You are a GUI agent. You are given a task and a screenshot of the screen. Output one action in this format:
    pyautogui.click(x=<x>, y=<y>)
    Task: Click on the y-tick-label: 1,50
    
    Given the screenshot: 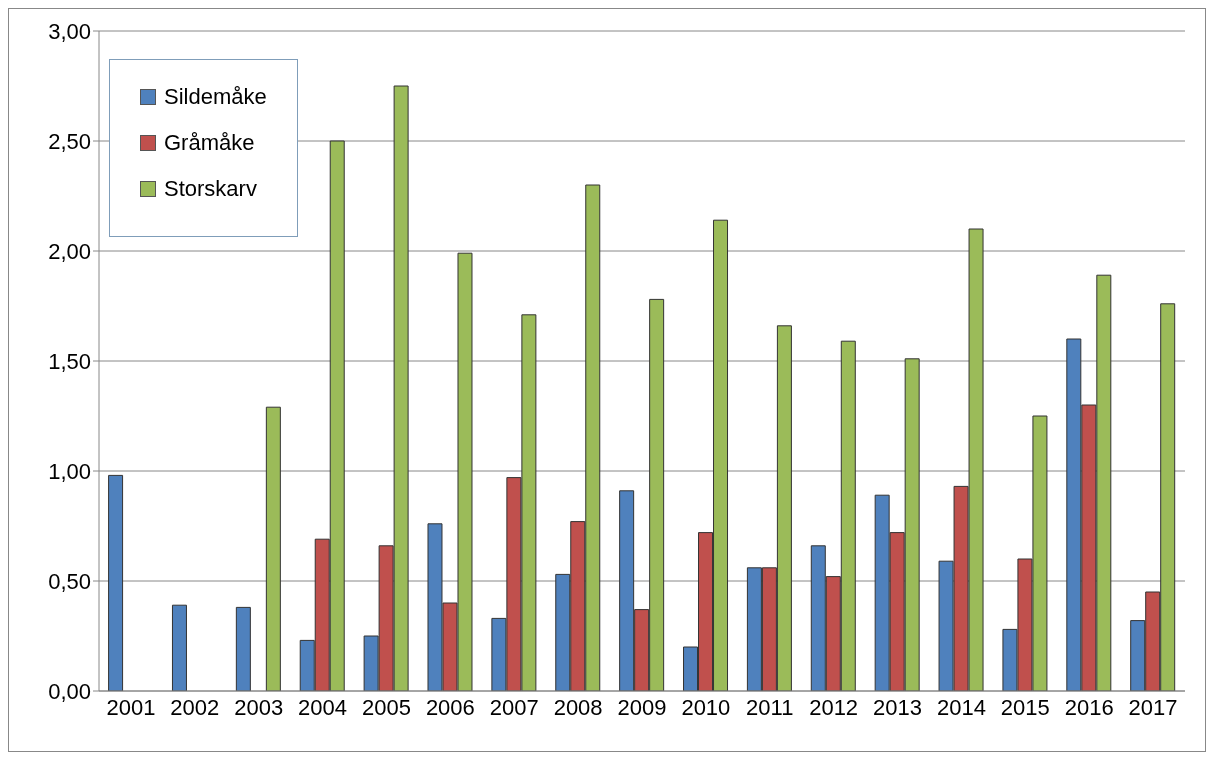 What is the action you would take?
    pyautogui.click(x=69, y=361)
    